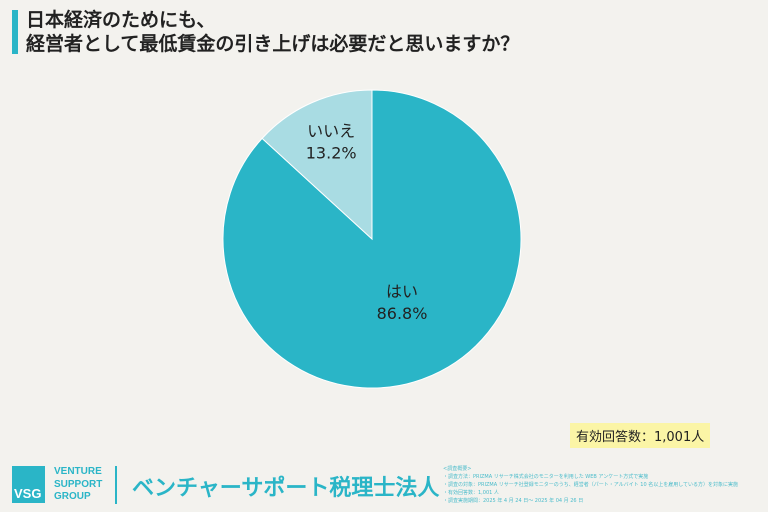  What do you see at coordinates (273, 44) in the screenshot?
I see `title-line: 経営者として最低賃金の引き上げは必要だと思いますか？` at bounding box center [273, 44].